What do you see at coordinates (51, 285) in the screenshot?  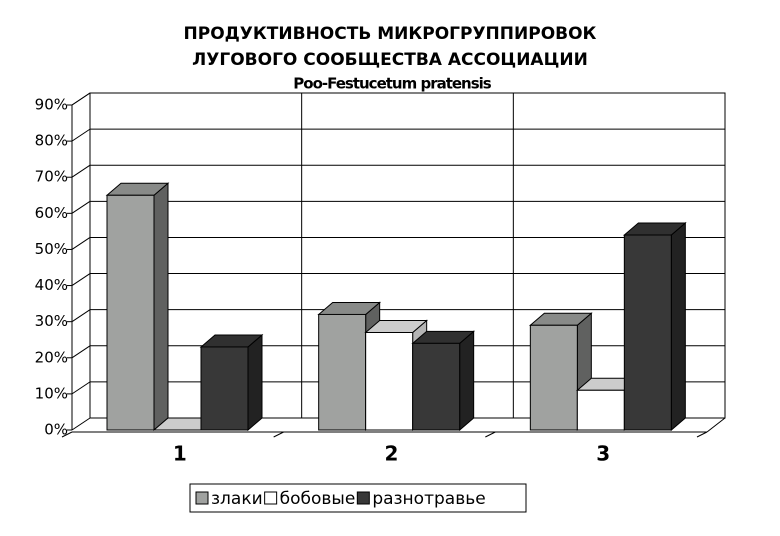 I see `y-tick-label: 40%` at bounding box center [51, 285].